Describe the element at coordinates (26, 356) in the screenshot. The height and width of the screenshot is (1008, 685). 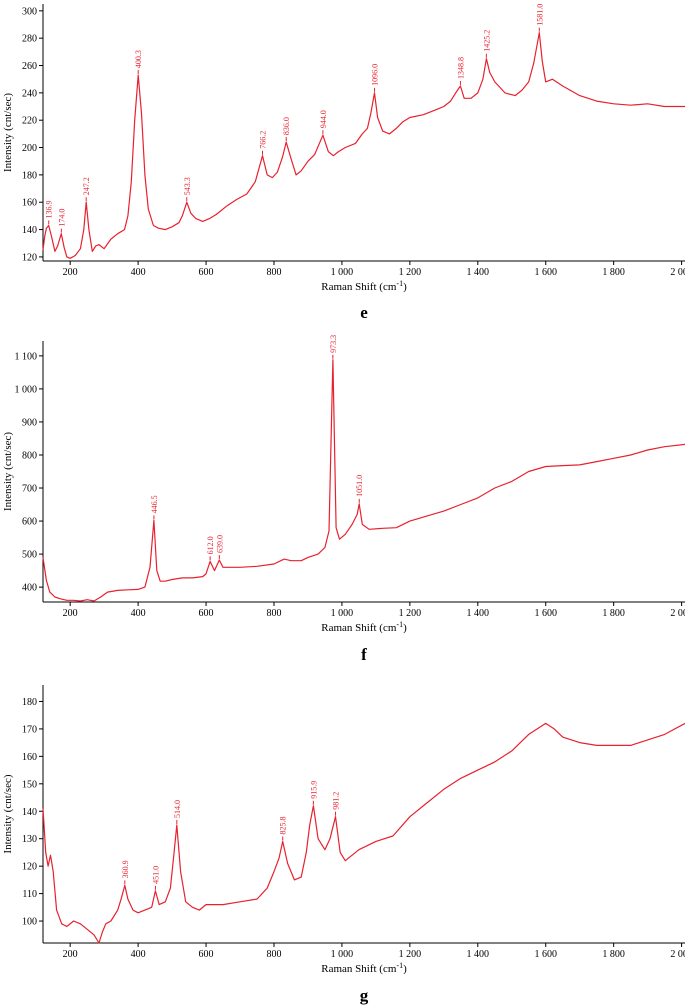
I see `y-tick-label: 1 100` at that location.